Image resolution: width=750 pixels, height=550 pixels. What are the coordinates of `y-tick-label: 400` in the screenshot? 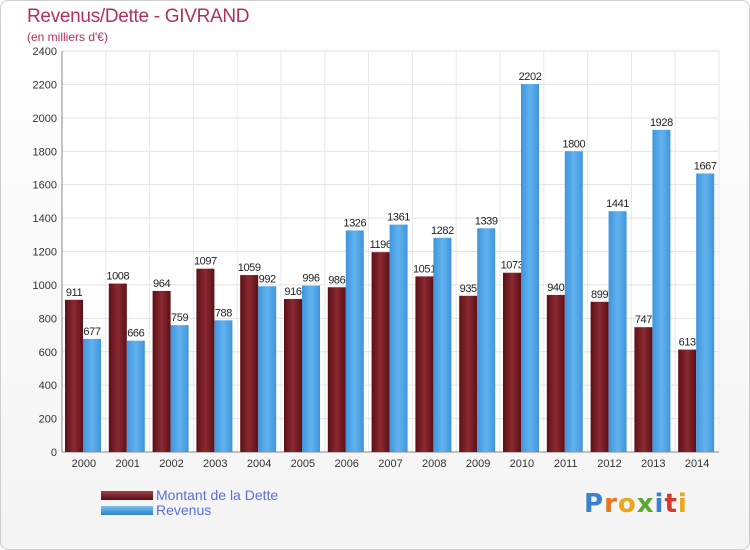 It's located at (48, 386).